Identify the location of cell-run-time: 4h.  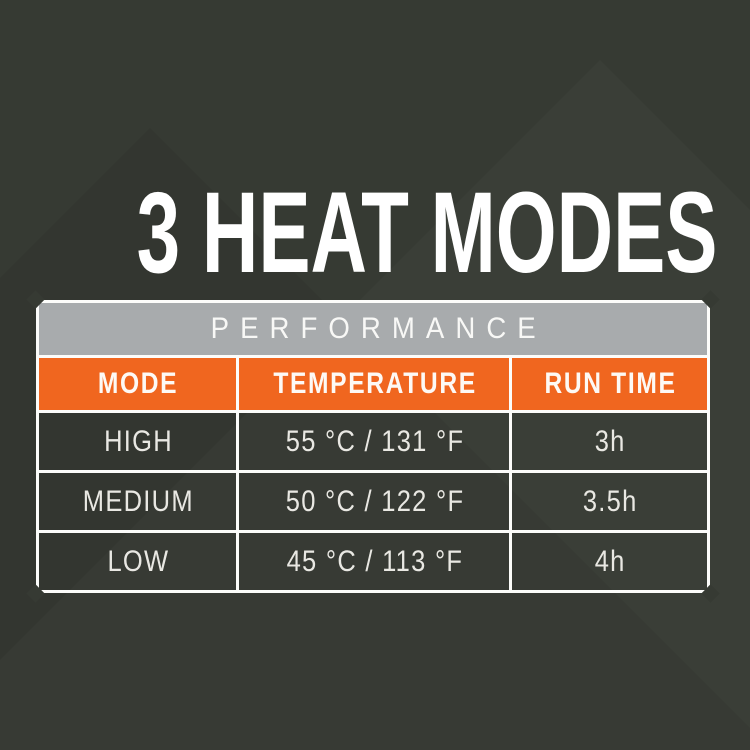
(609, 561).